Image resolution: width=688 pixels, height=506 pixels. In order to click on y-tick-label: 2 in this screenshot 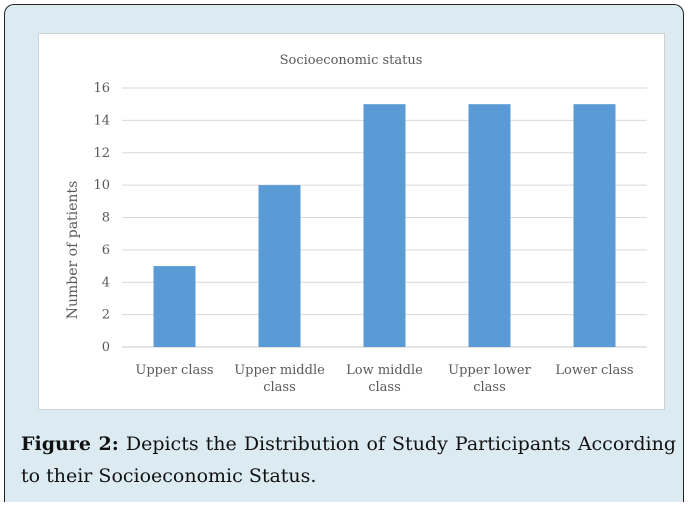, I will do `click(106, 315)`.